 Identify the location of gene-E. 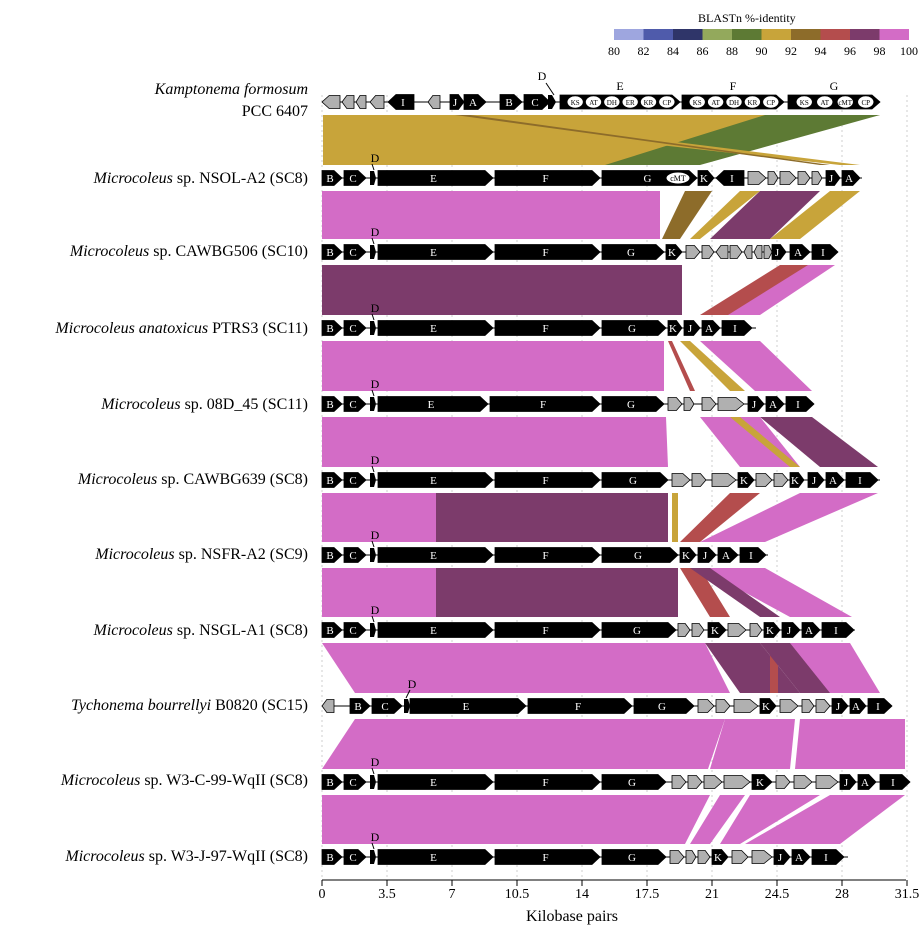
(435, 630).